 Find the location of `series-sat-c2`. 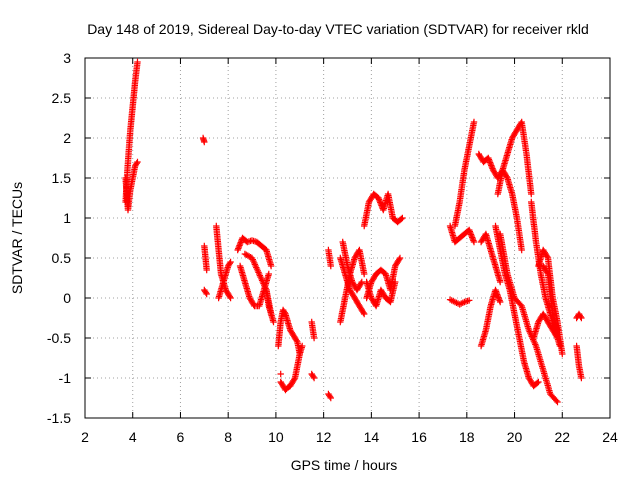

series-sat-c2 is located at coordinates (205, 292).